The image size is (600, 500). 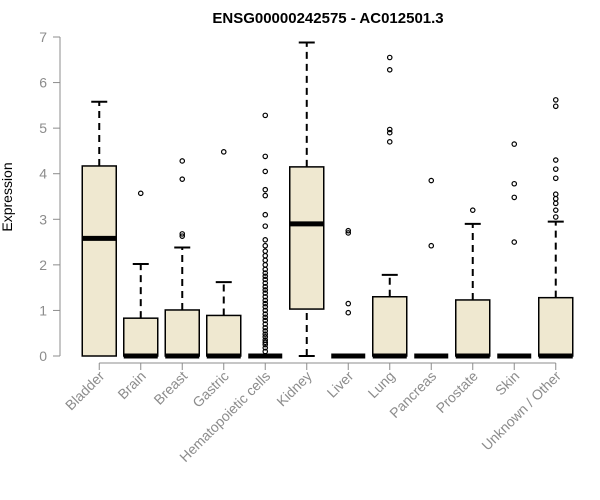 I want to click on y-tick-label: 3, so click(x=43, y=219).